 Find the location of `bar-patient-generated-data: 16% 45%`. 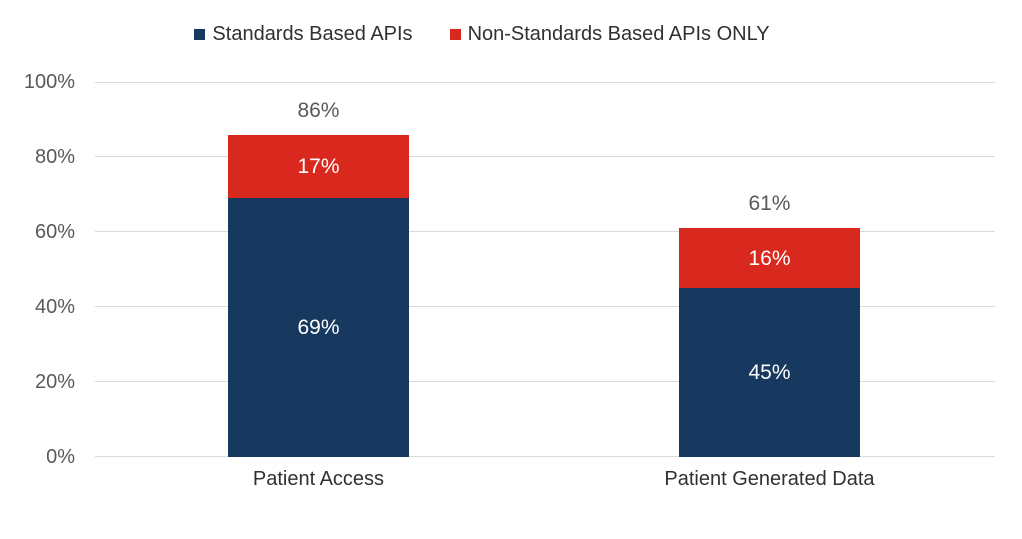

bar-patient-generated-data: 16% 45% is located at coordinates (769, 342).